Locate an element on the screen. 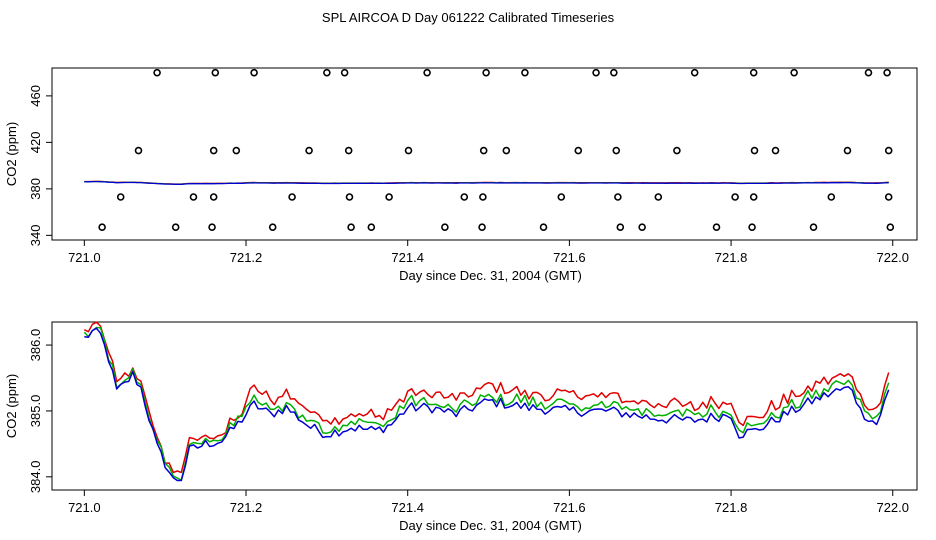  y-tick-label: 384.0 is located at coordinates (35, 477).